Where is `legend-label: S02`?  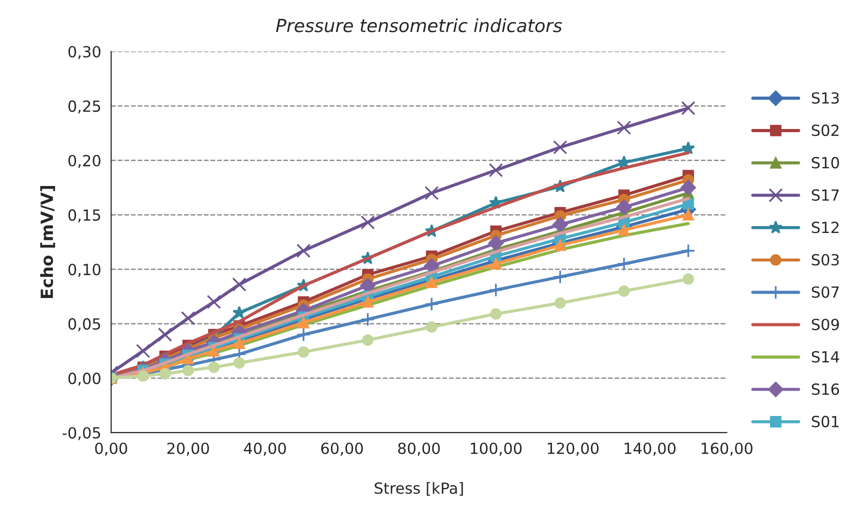 legend-label: S02 is located at coordinates (825, 130).